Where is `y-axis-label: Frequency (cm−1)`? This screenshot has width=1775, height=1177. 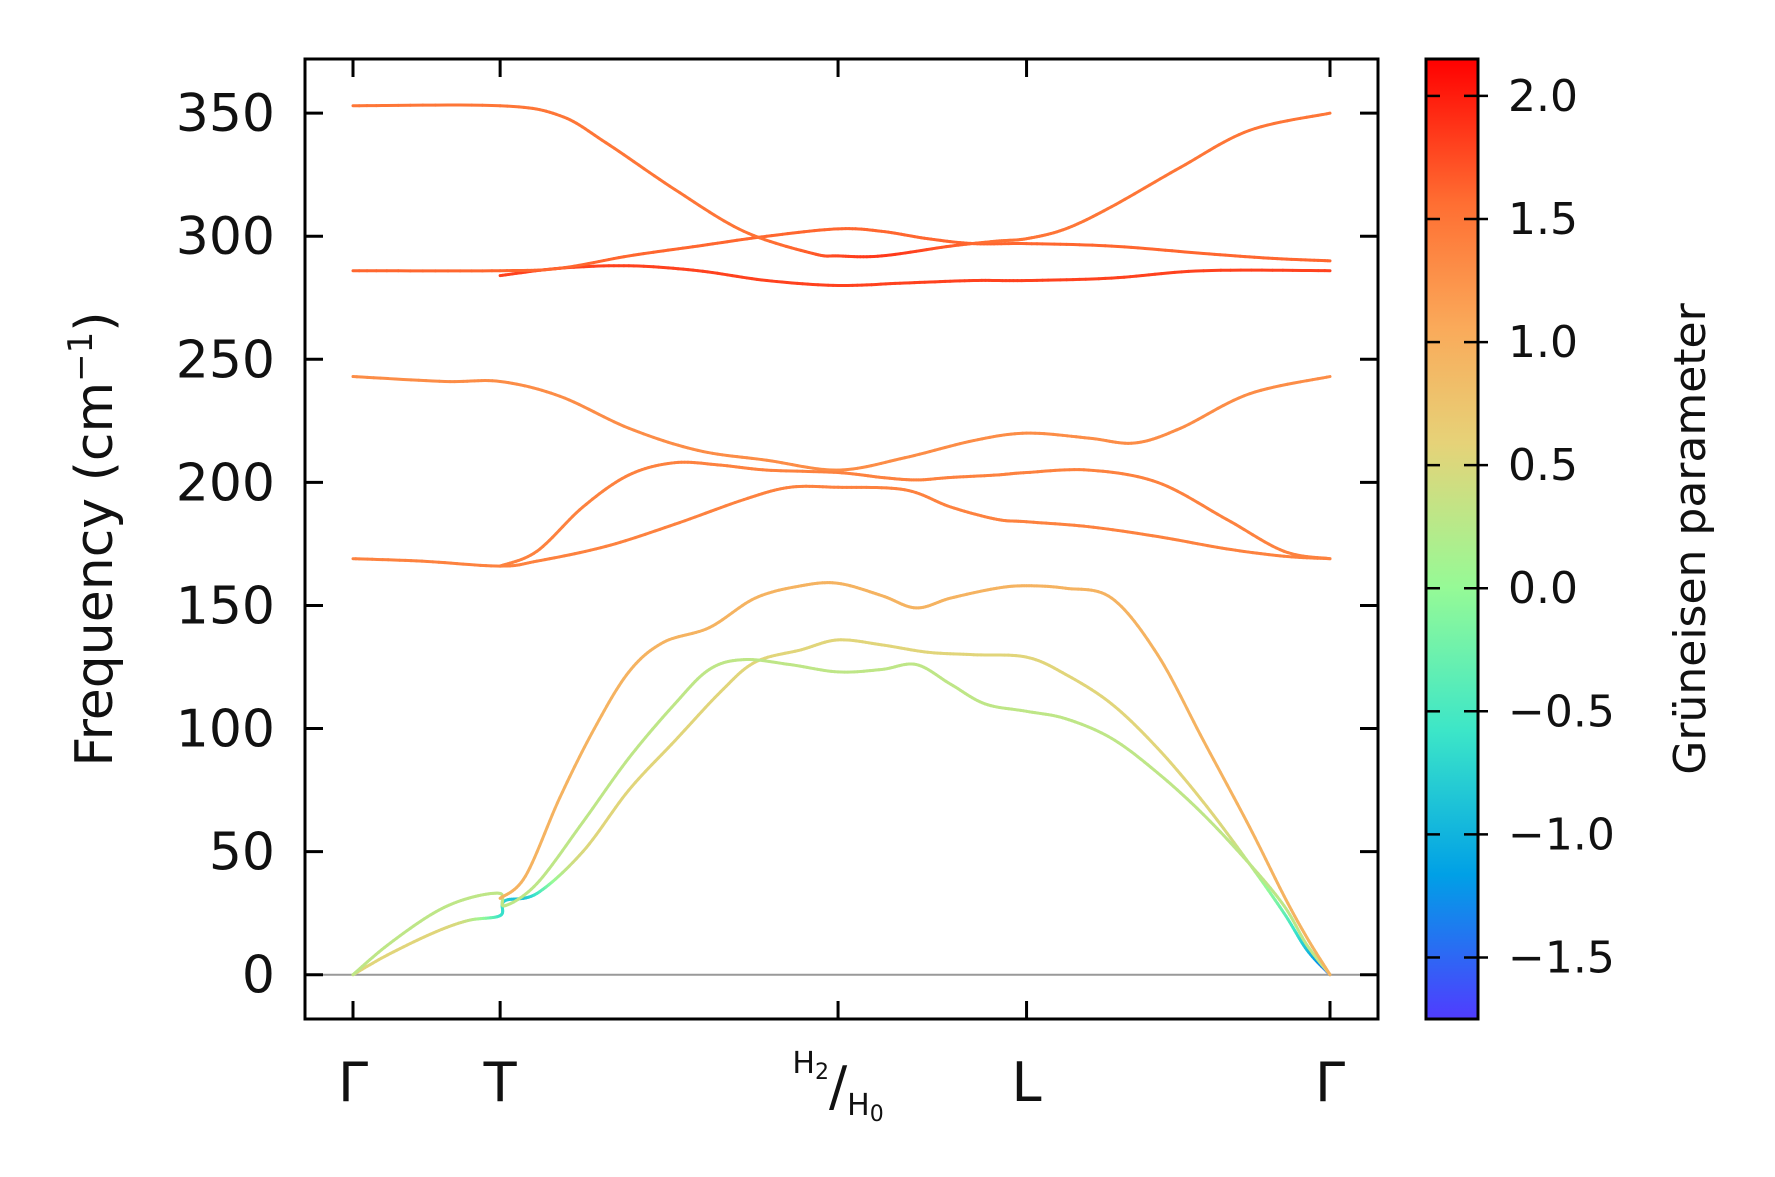
y-axis-label: Frequency (cm−1) is located at coordinates (93, 538).